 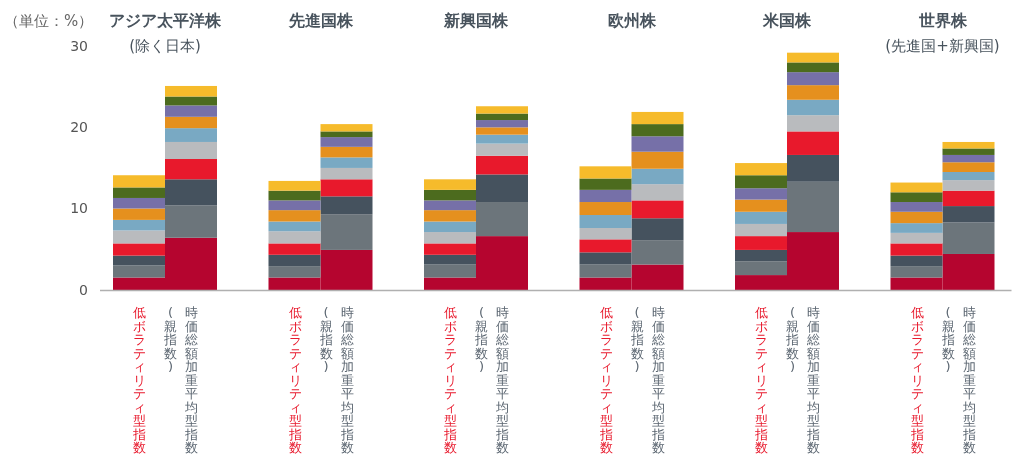 I want to click on y-axis-title: （単位：%）, so click(x=49, y=21).